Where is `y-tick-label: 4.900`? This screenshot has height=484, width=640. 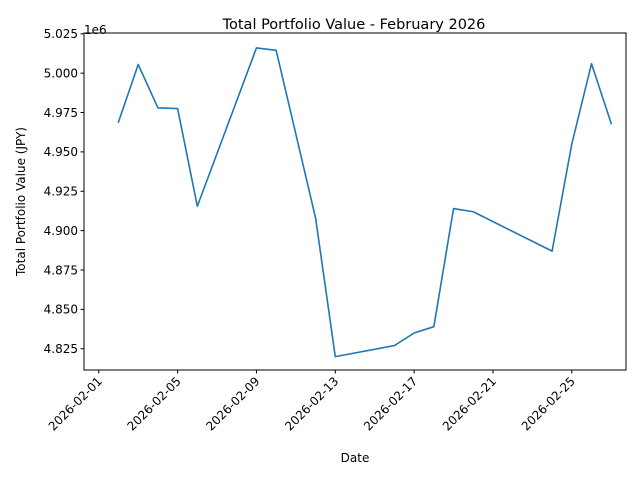
y-tick-label: 4.900 is located at coordinates (61, 231).